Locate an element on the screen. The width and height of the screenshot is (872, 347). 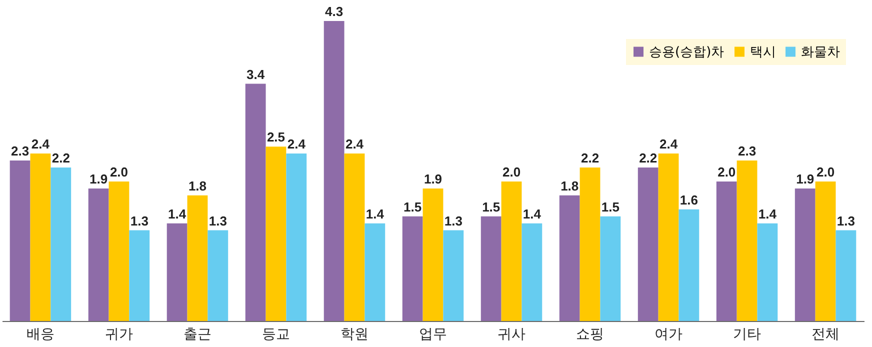
legend-label: 승용(승합)차 is located at coordinates (686, 52).